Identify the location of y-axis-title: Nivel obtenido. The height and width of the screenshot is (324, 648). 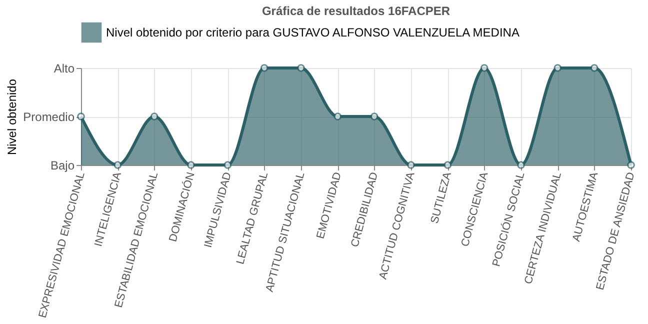
(12, 117).